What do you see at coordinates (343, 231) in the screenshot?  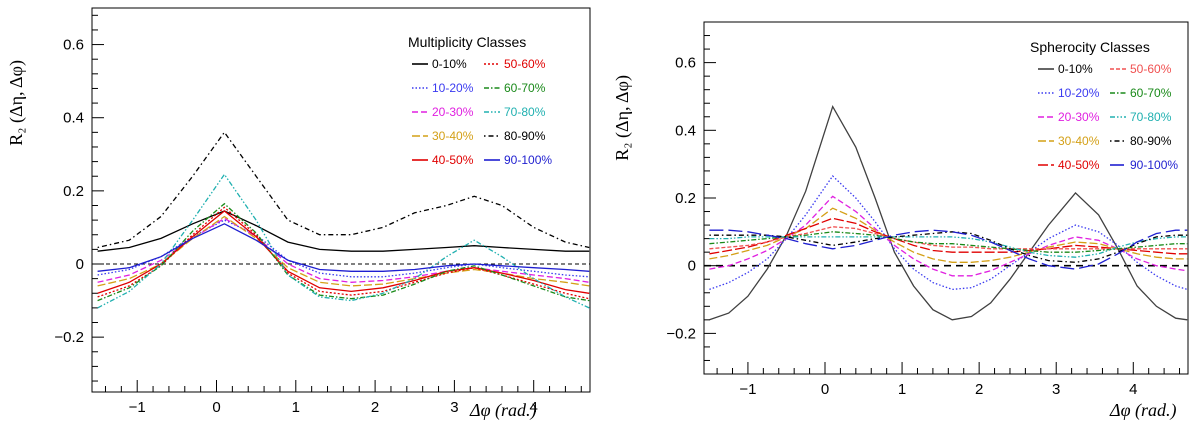 I see `series-line-0-10%` at bounding box center [343, 231].